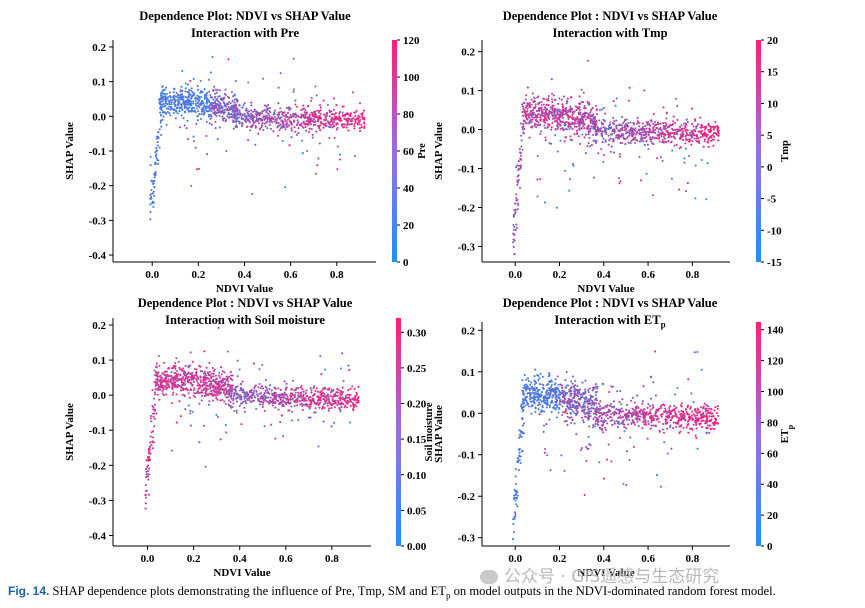  What do you see at coordinates (758, 151) in the screenshot?
I see `colorbar` at bounding box center [758, 151].